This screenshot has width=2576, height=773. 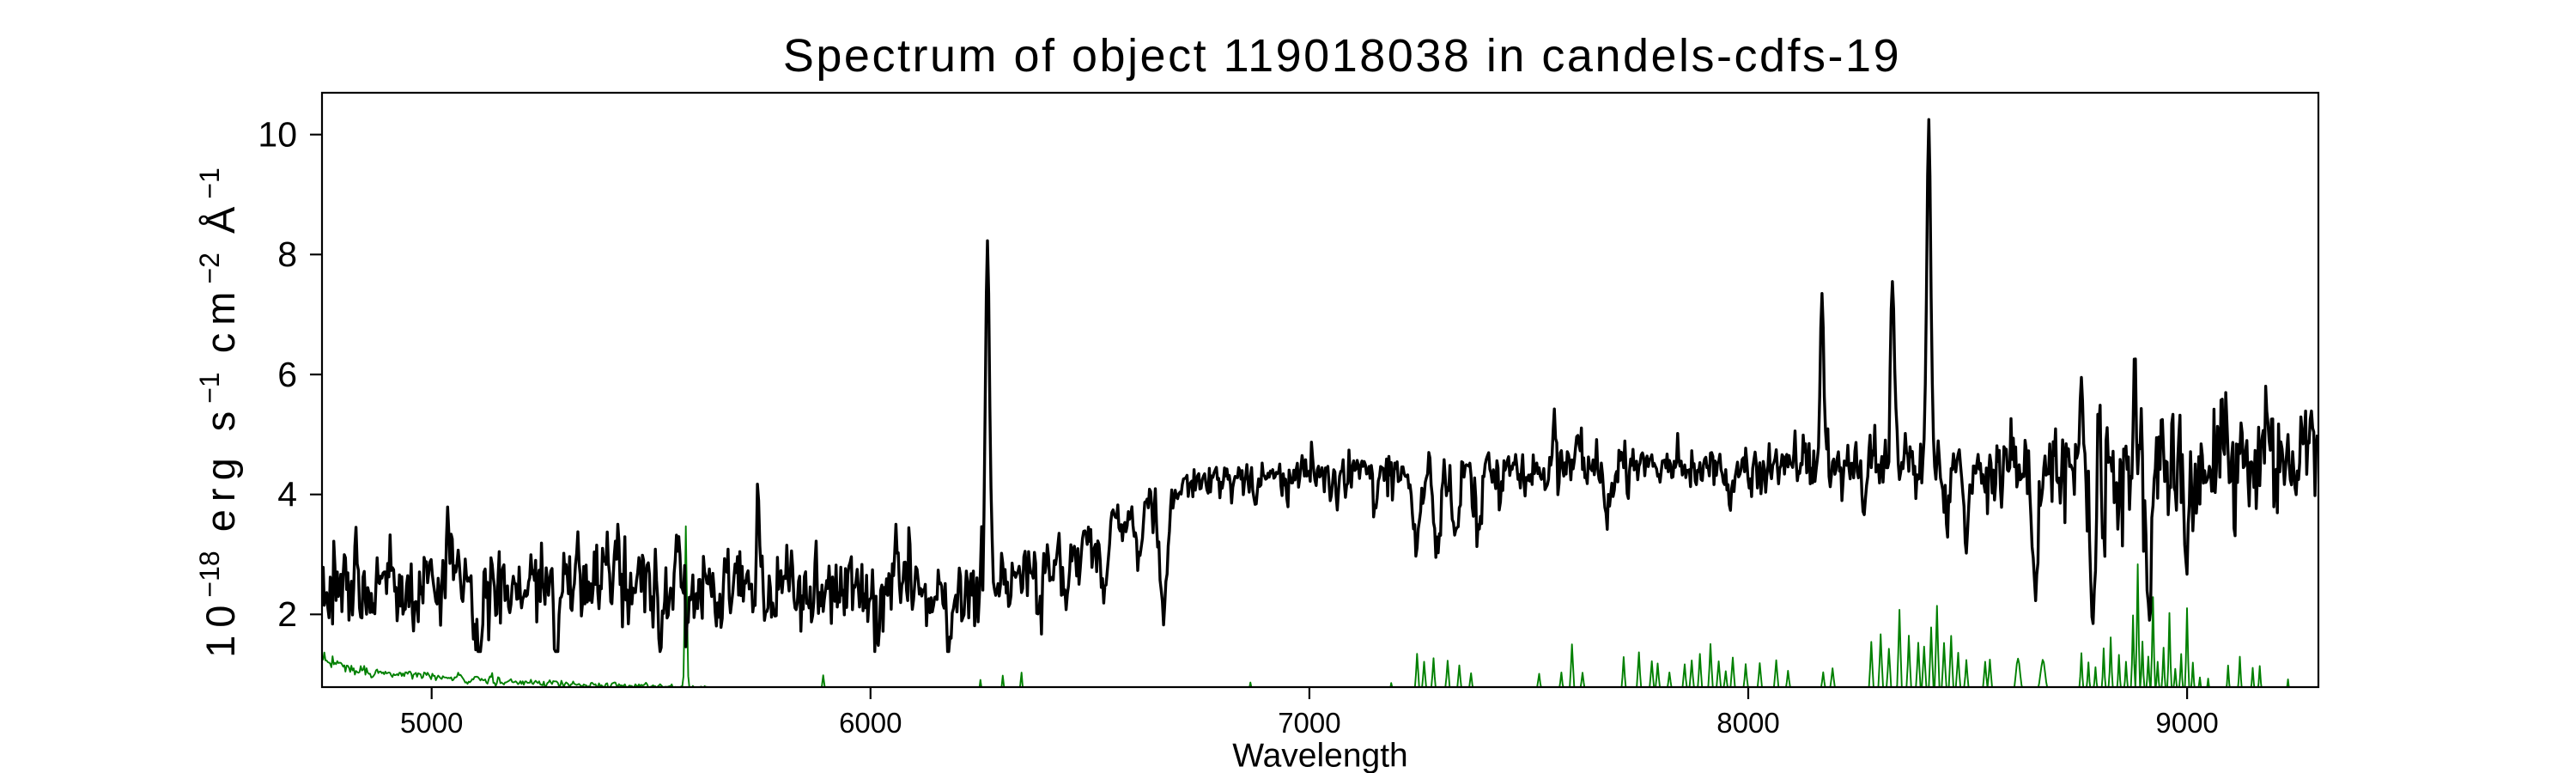 What do you see at coordinates (218, 412) in the screenshot?
I see `svg-text: 10−18 erg s−1 cm−2 Å−1` at bounding box center [218, 412].